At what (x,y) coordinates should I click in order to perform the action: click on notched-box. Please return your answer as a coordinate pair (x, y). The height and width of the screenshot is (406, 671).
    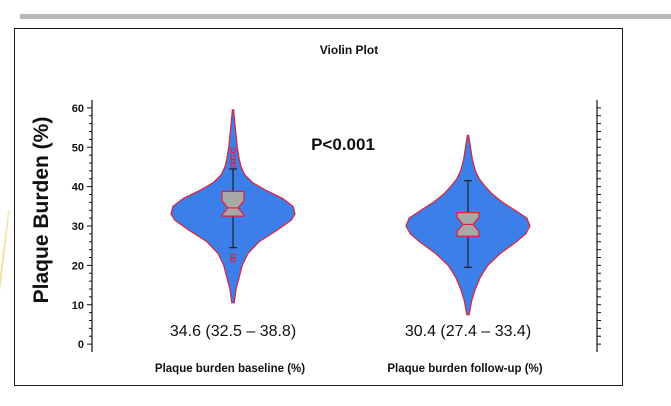
    Looking at the image, I should click on (233, 203).